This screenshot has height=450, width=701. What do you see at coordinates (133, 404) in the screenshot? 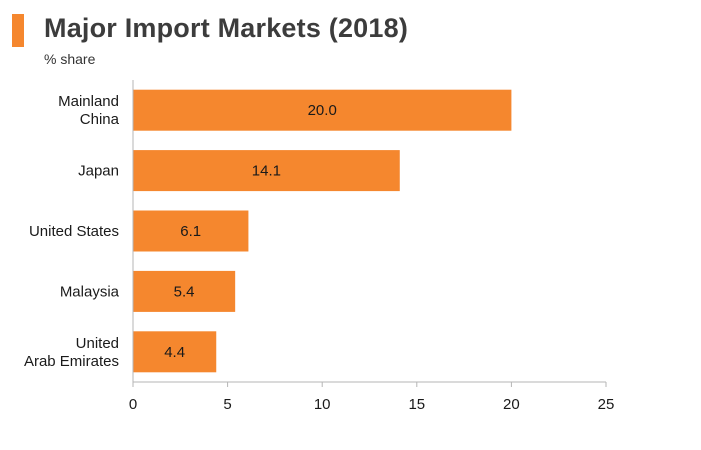
I see `x-tick-label: 0` at bounding box center [133, 404].